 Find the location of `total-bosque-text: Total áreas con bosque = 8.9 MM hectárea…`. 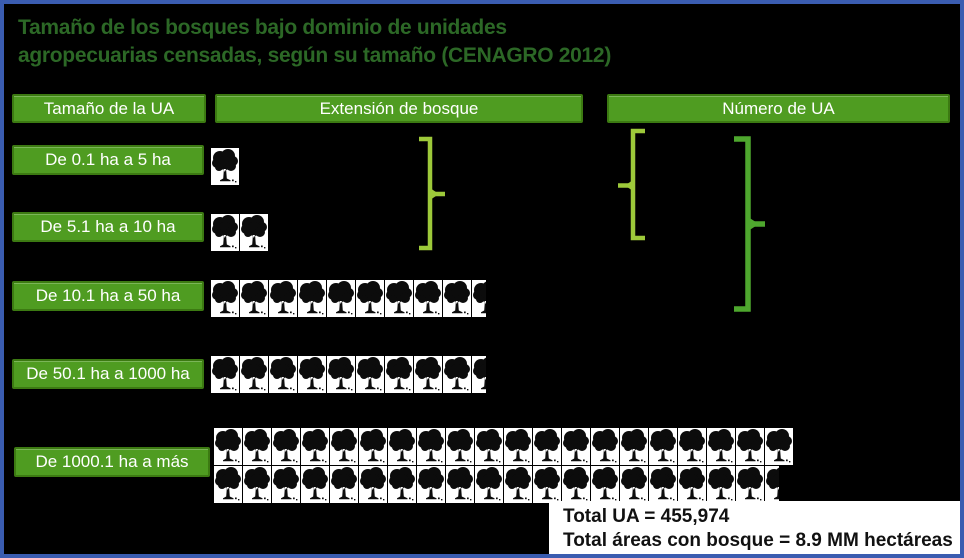

total-bosque-text: Total áreas con bosque = 8.9 MM hectárea… is located at coordinates (758, 540).